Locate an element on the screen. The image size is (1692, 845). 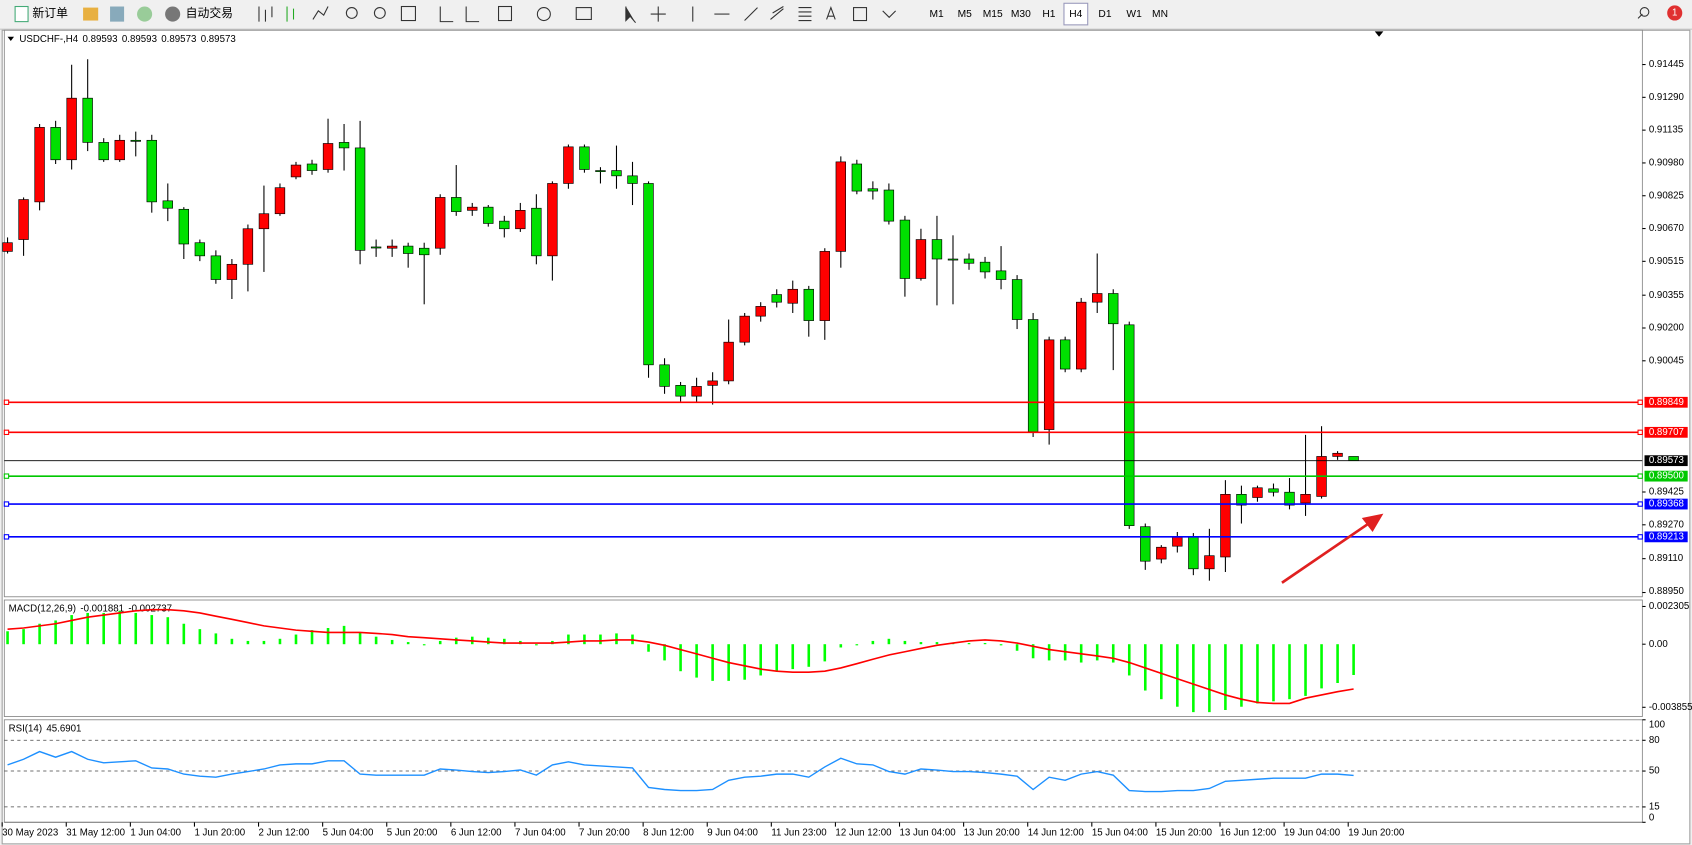
tool-icon is located at coordinates (117, 14).